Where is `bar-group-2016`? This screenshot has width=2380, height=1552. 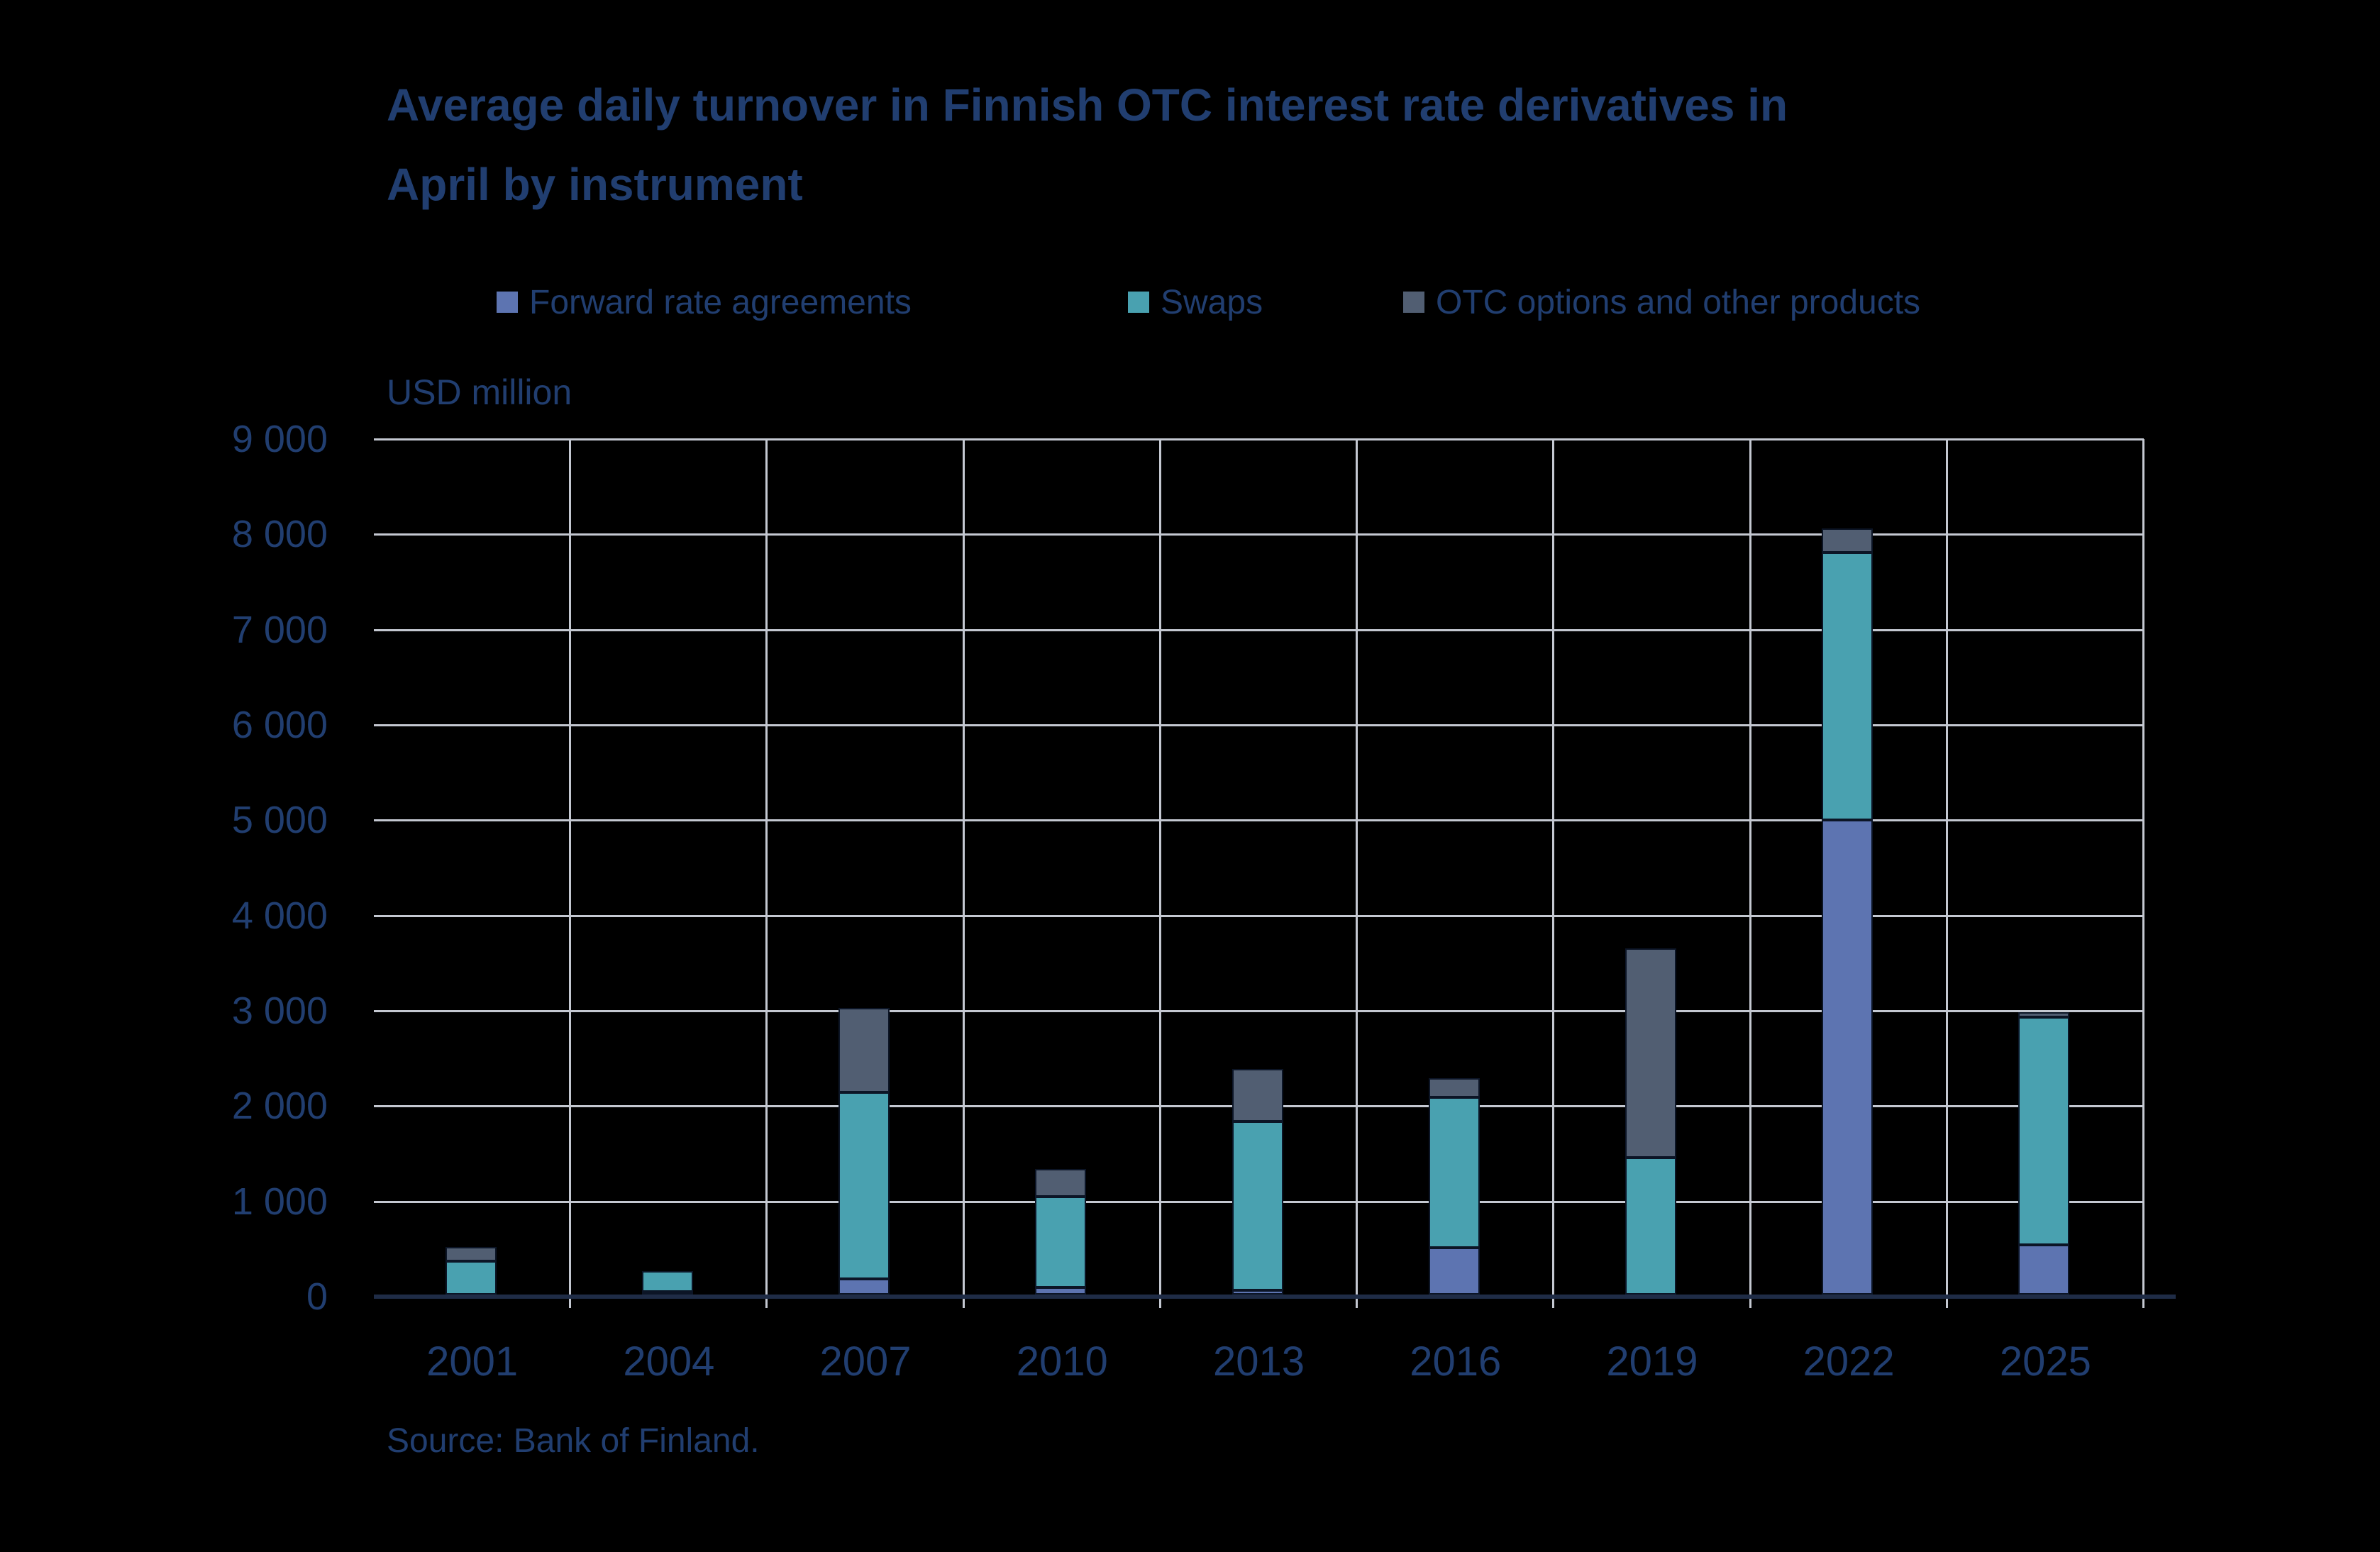 bar-group-2016 is located at coordinates (1456, 1186).